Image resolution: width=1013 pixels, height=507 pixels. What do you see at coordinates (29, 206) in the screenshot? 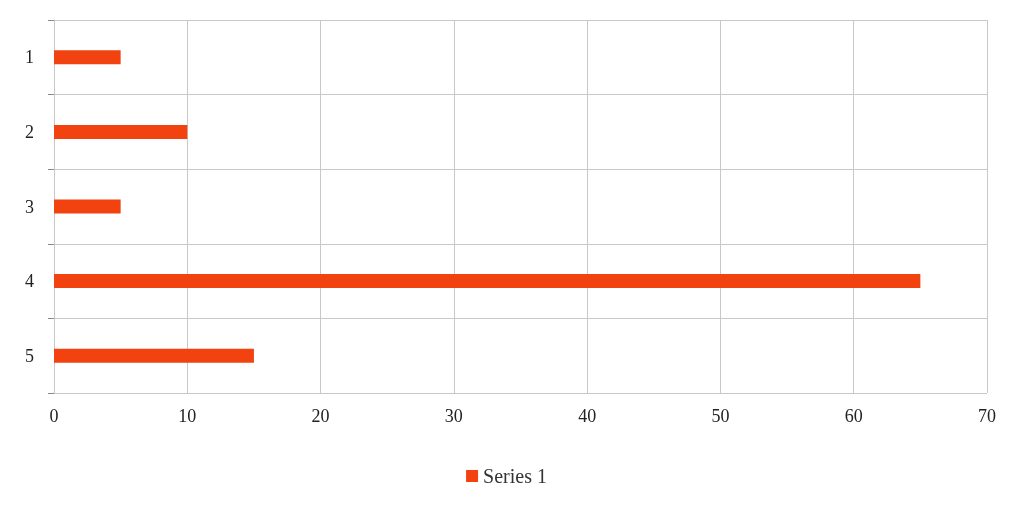
I see `y-tick-label: 3` at bounding box center [29, 206].